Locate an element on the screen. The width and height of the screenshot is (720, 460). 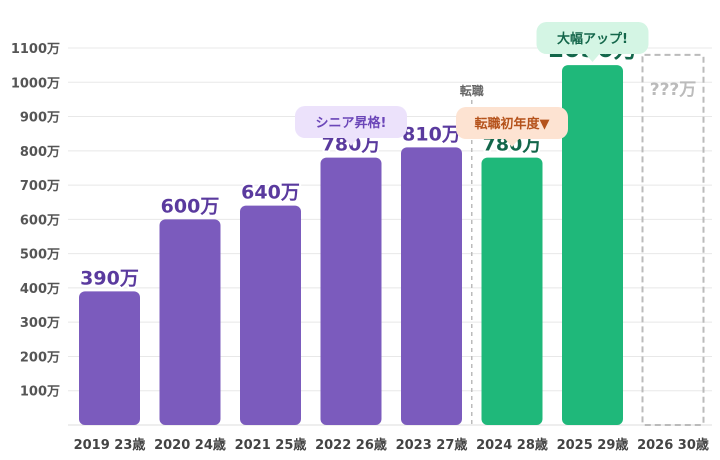
bar-value-label: 810万 is located at coordinates (431, 134).